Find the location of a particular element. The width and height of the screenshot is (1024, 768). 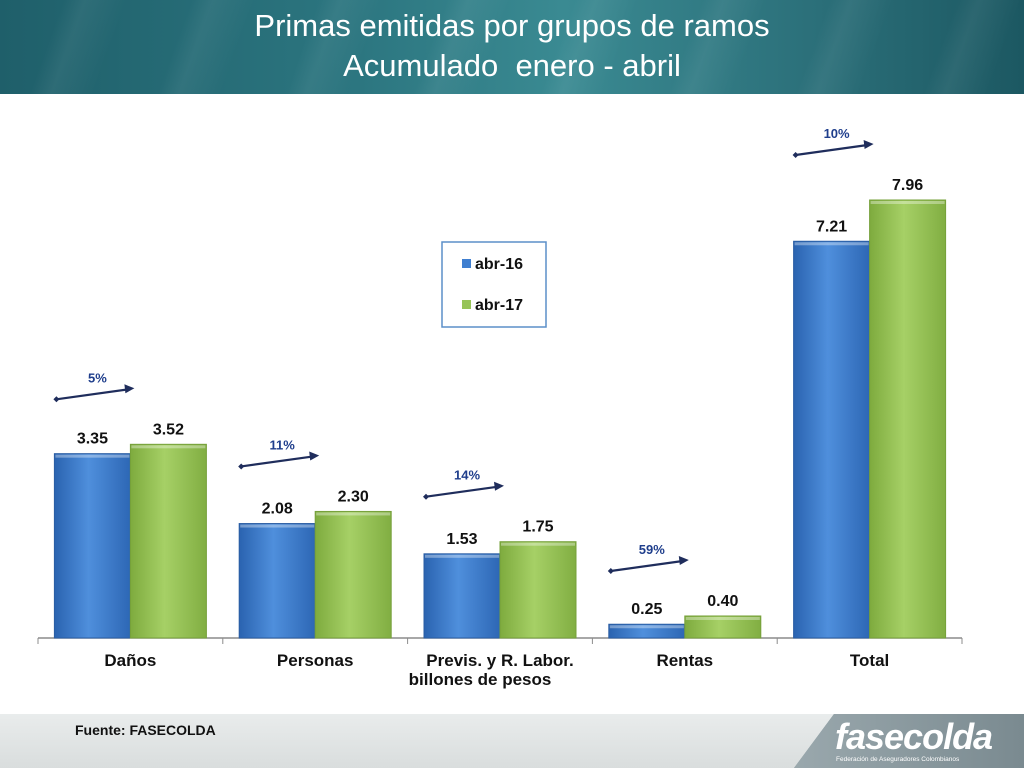

header-texture is located at coordinates (512, 47).